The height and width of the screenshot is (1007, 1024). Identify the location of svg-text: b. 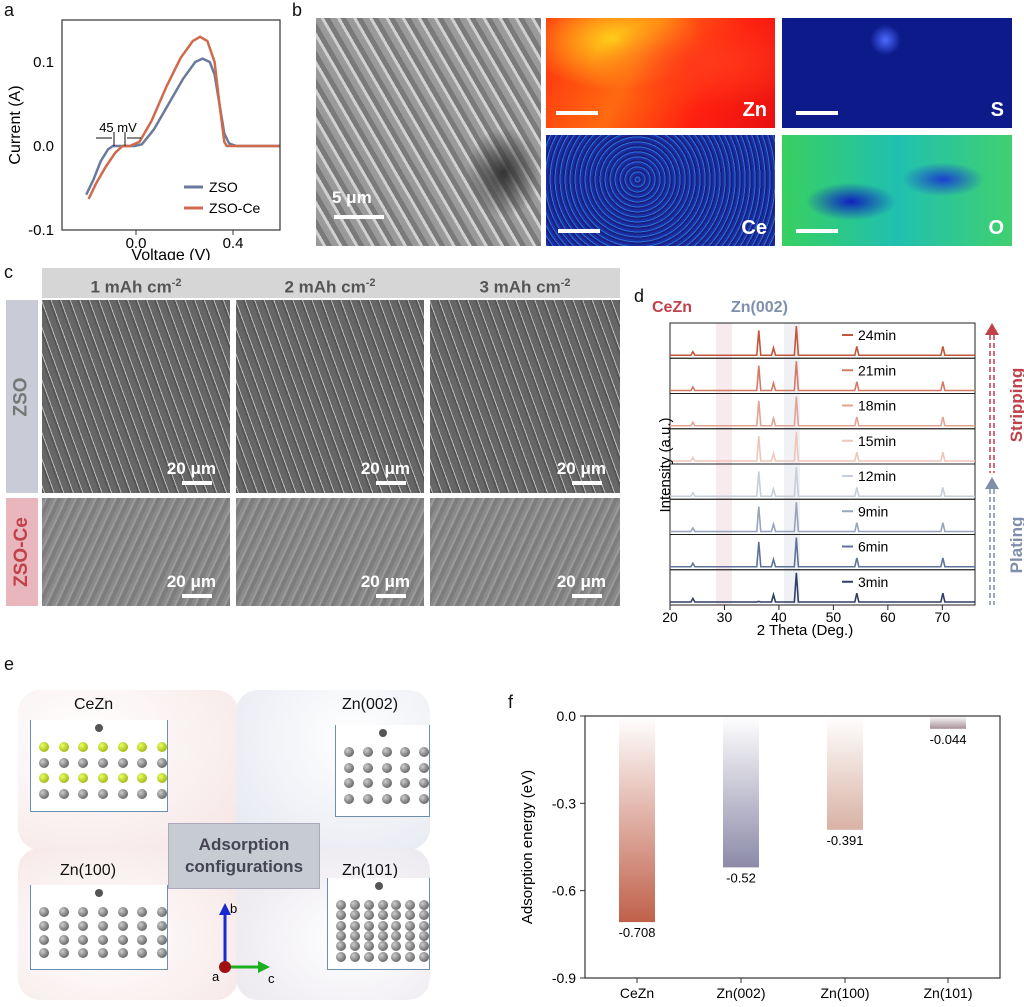
(233, 908).